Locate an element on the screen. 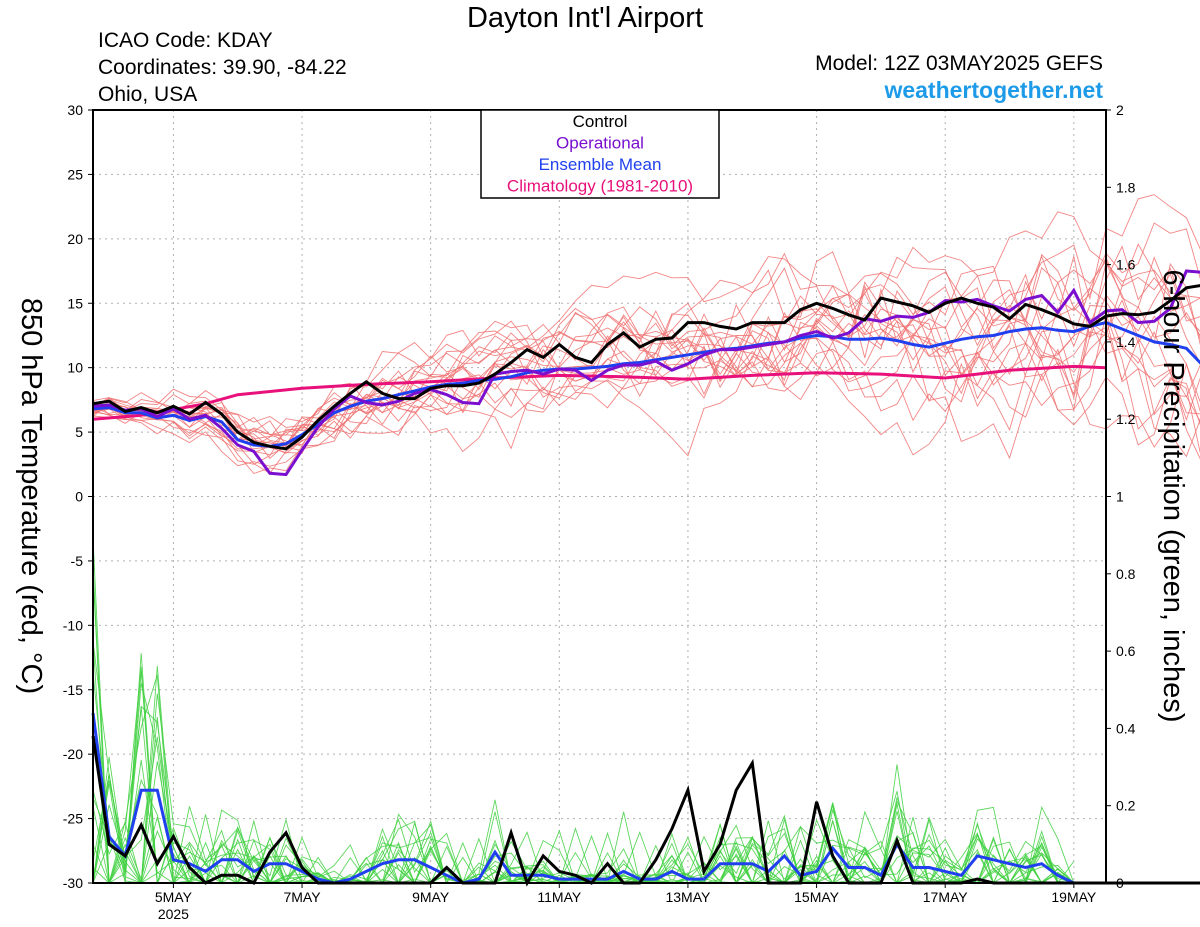 The width and height of the screenshot is (1200, 927). left-tick-label: -25 is located at coordinates (73, 819).